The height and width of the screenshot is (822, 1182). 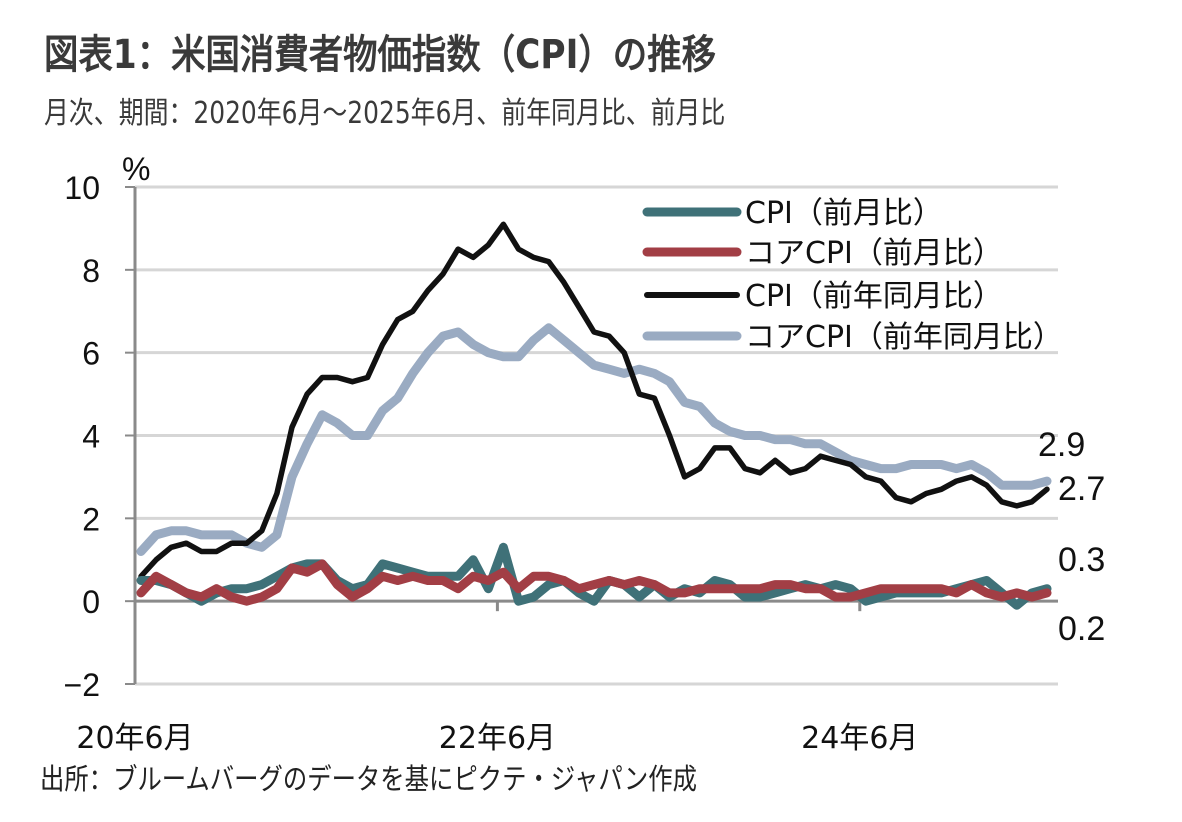 What do you see at coordinates (91, 437) in the screenshot?
I see `y-tick-label: 4` at bounding box center [91, 437].